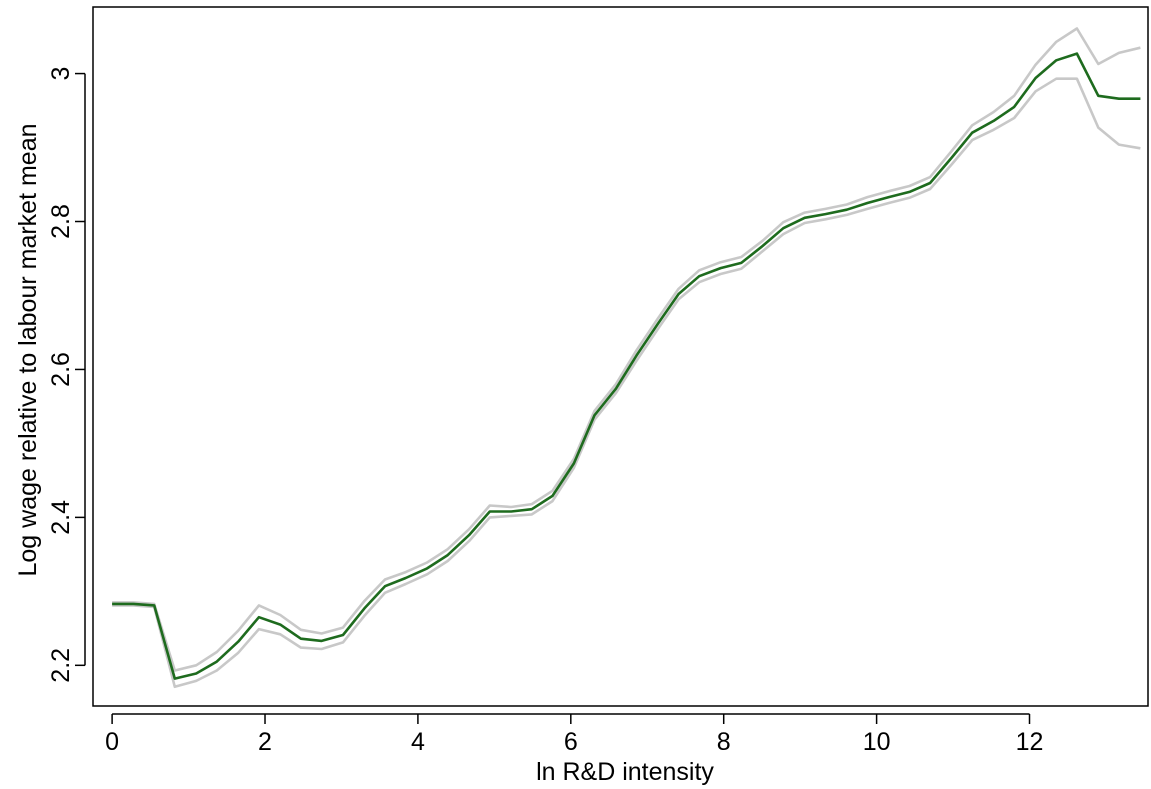 This screenshot has height=789, width=1151. I want to click on y-tick-label: 2.6, so click(61, 369).